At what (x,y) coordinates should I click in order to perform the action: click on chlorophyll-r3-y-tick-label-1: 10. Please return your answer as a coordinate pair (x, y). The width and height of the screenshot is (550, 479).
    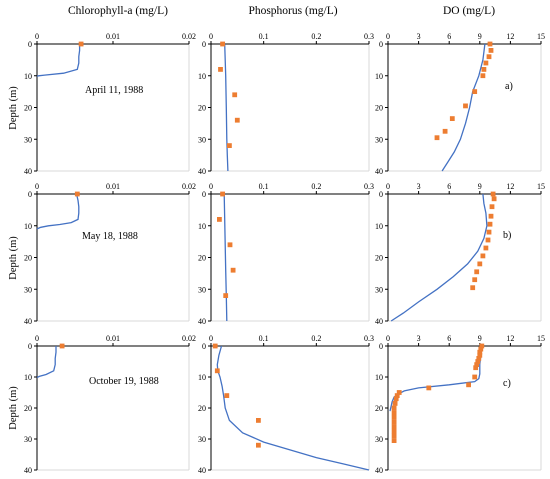
    Looking at the image, I should click on (28, 377).